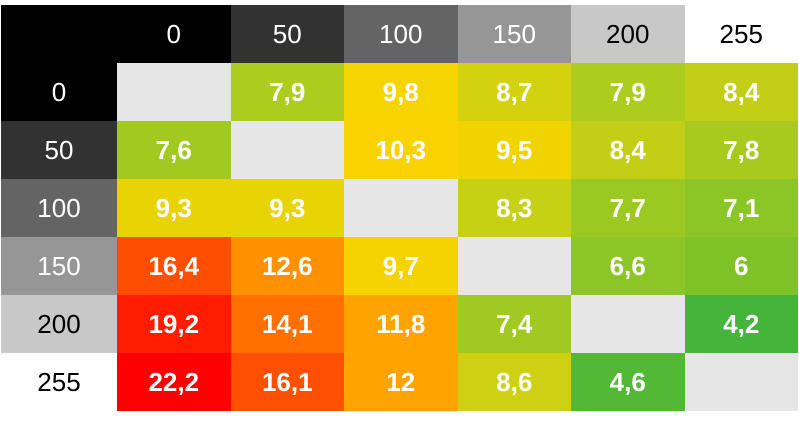 The width and height of the screenshot is (799, 421). I want to click on heatmap-cell: 12,6, so click(287, 266).